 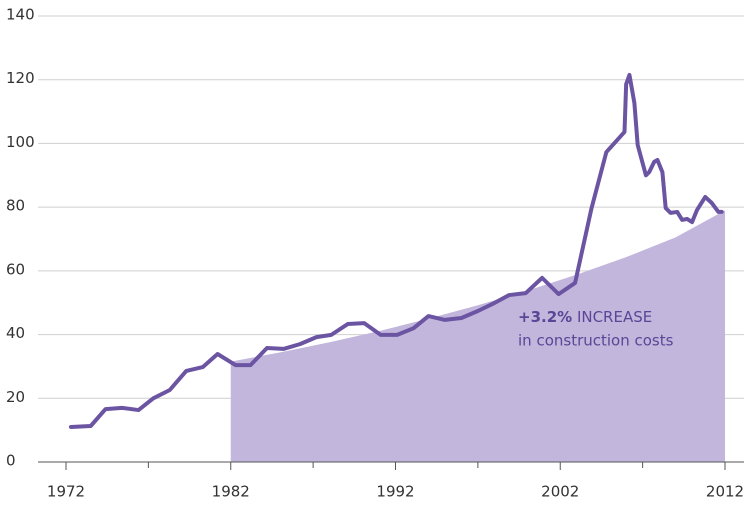 What do you see at coordinates (15, 269) in the screenshot?
I see `y-tick-label: 60` at bounding box center [15, 269].